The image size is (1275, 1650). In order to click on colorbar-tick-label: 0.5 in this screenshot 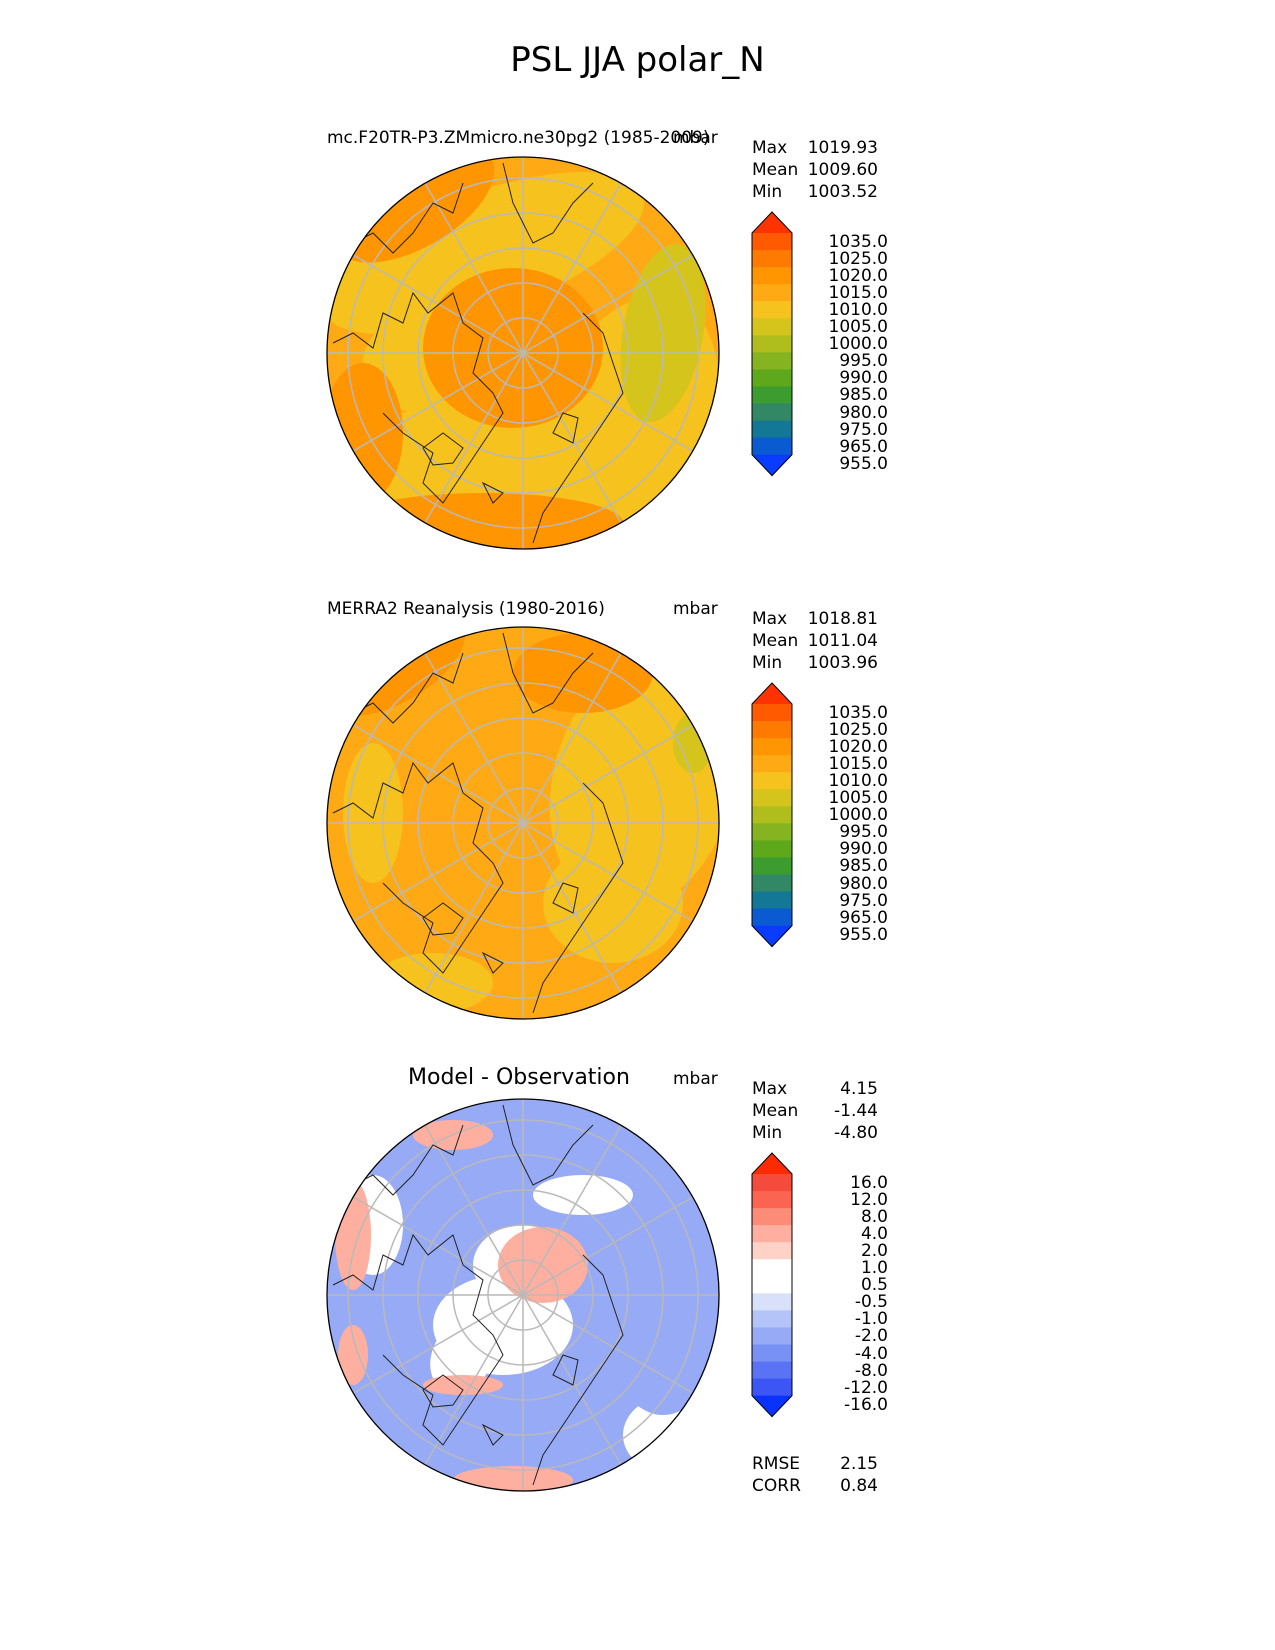, I will do `click(874, 1285)`.